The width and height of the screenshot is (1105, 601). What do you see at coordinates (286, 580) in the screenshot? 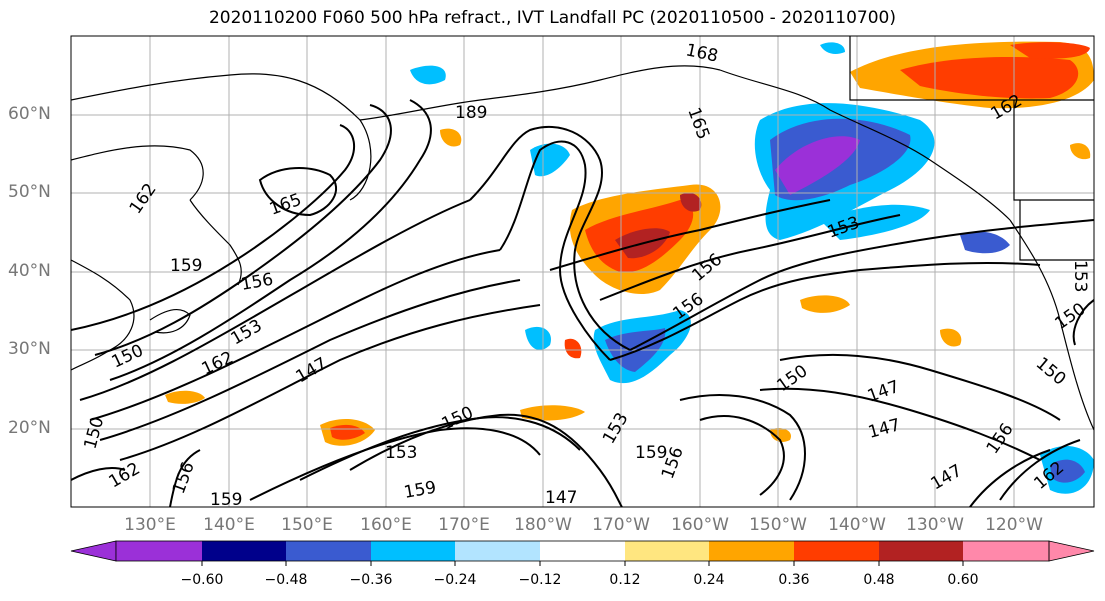
I see `colorbar-tick-label: −0.48` at bounding box center [286, 580].